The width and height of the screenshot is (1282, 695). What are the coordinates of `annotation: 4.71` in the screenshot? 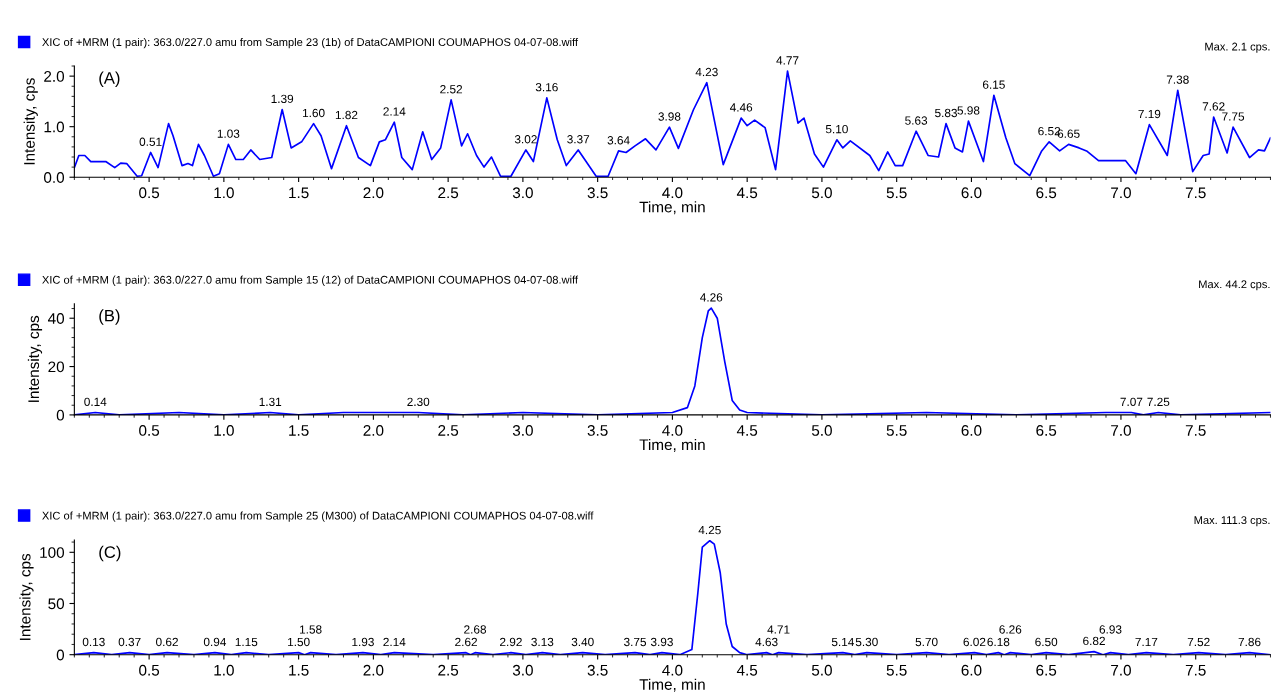 It's located at (778, 629).